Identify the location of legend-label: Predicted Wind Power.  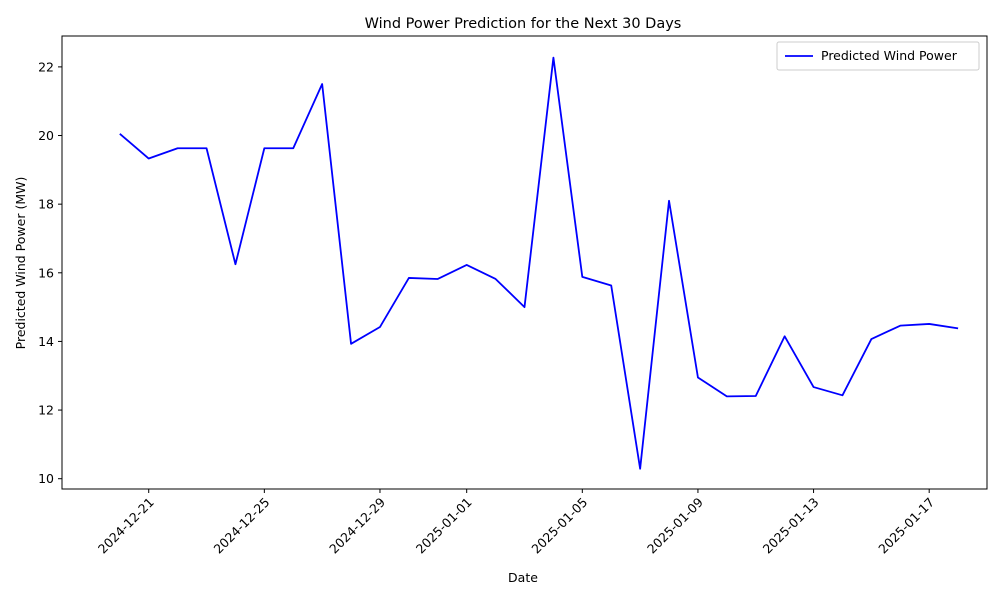
(889, 55).